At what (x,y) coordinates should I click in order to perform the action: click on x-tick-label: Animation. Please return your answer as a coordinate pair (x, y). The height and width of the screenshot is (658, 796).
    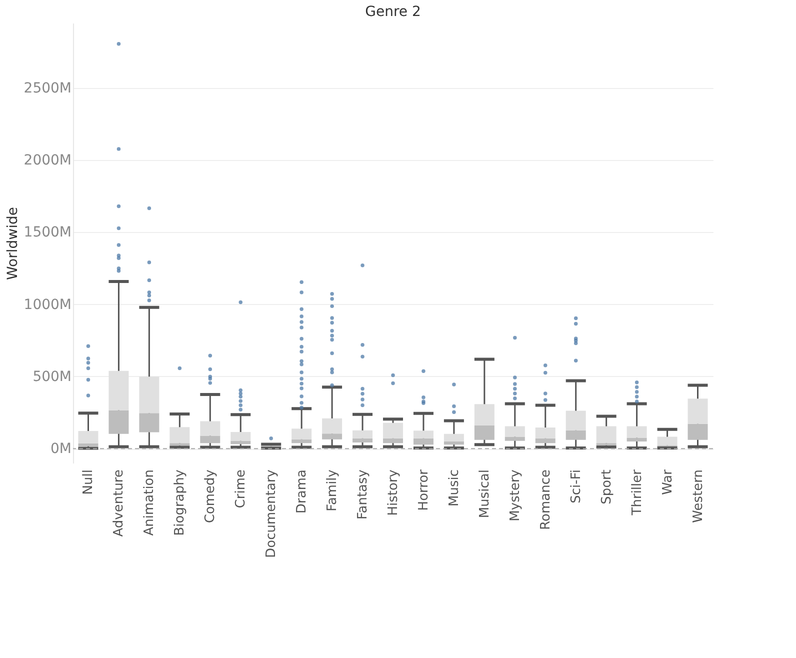
    Looking at the image, I should click on (150, 503).